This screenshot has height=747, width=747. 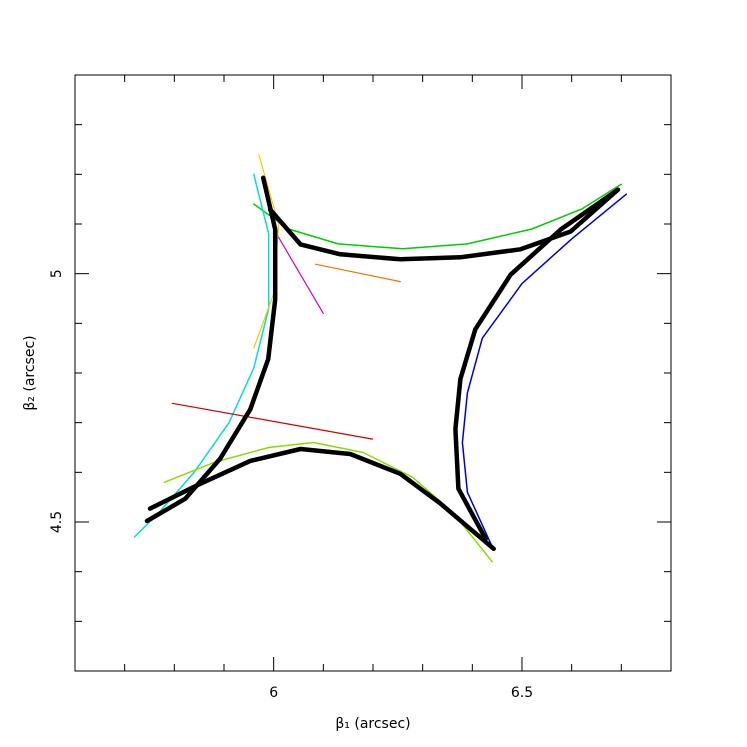 What do you see at coordinates (57, 522) in the screenshot?
I see `y-tick-label: 4.5` at bounding box center [57, 522].